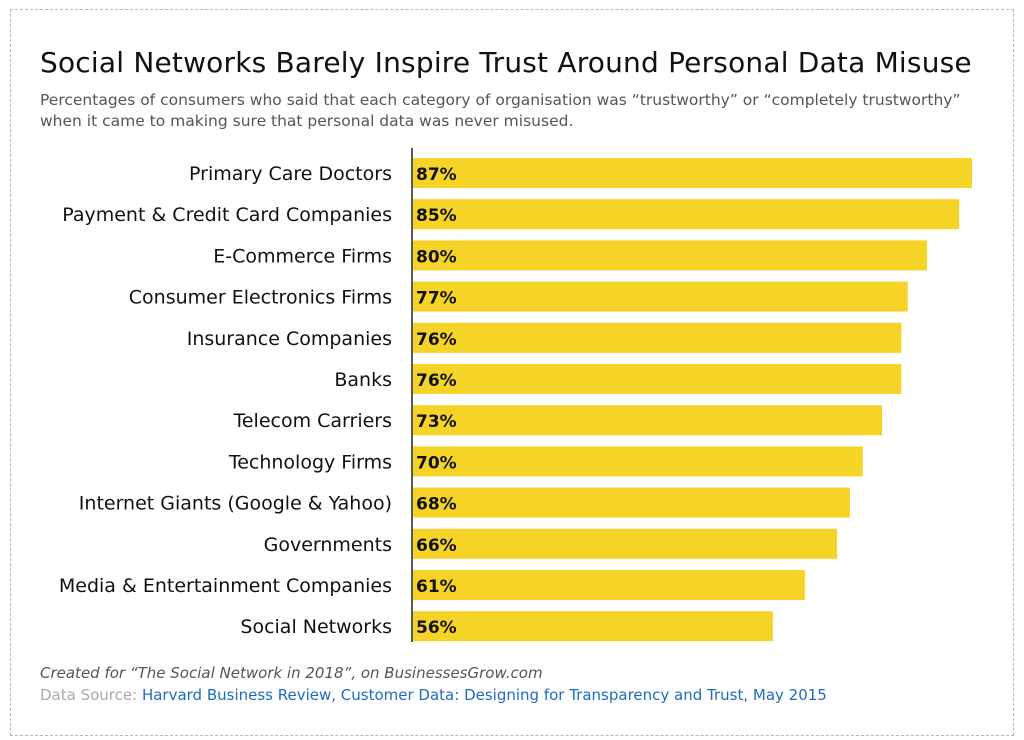 The width and height of the screenshot is (1024, 740). Describe the element at coordinates (436, 587) in the screenshot. I see `data-label: 61%` at that location.